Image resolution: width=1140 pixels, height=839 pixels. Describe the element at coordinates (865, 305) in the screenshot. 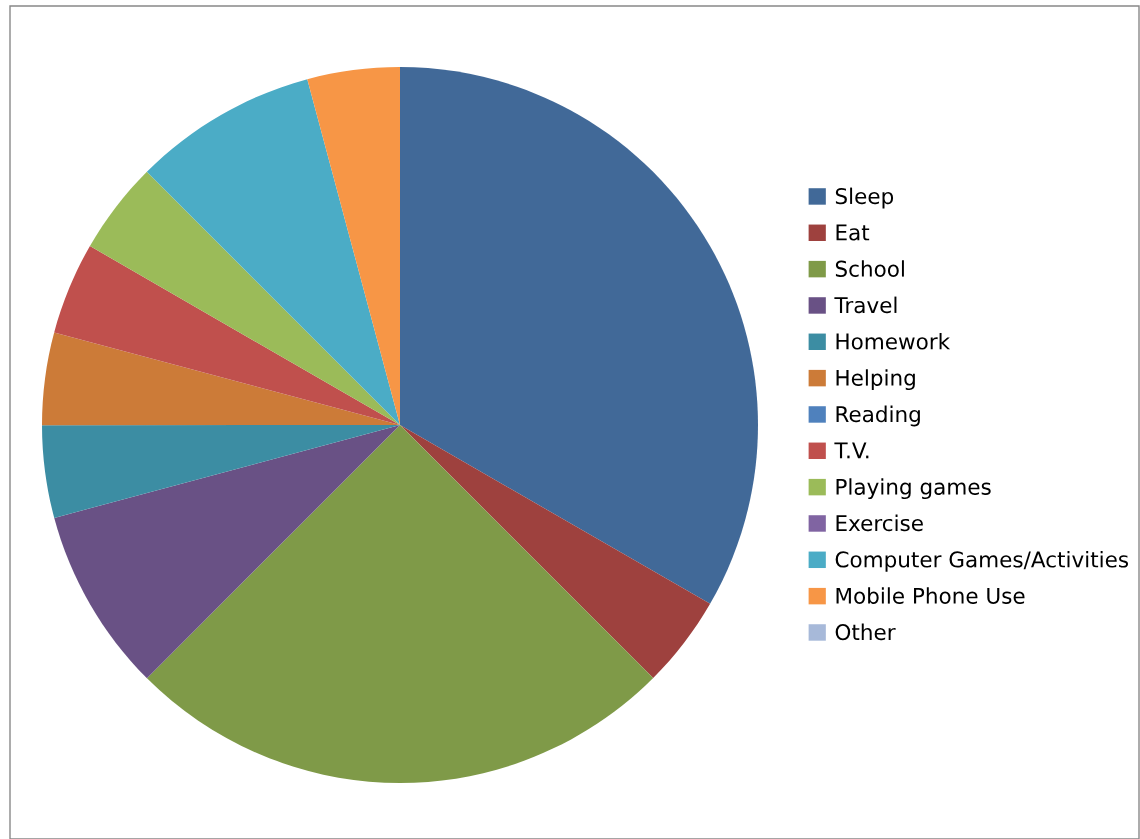

I see `legend-label: Travel` at that location.